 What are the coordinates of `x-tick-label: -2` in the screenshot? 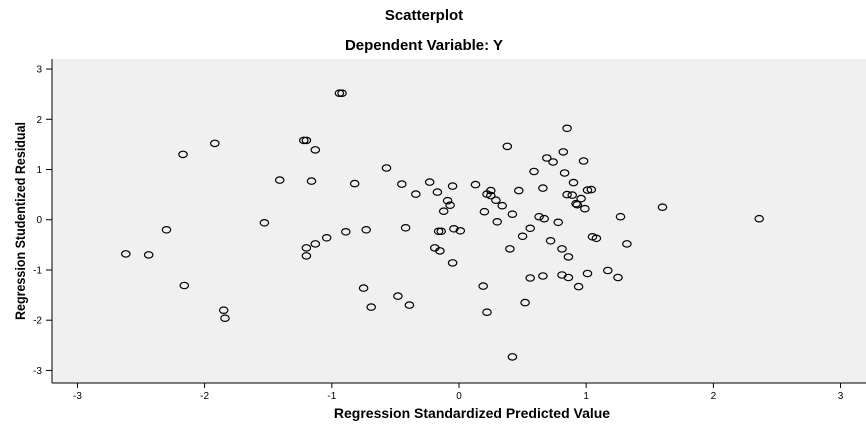 It's located at (204, 396).